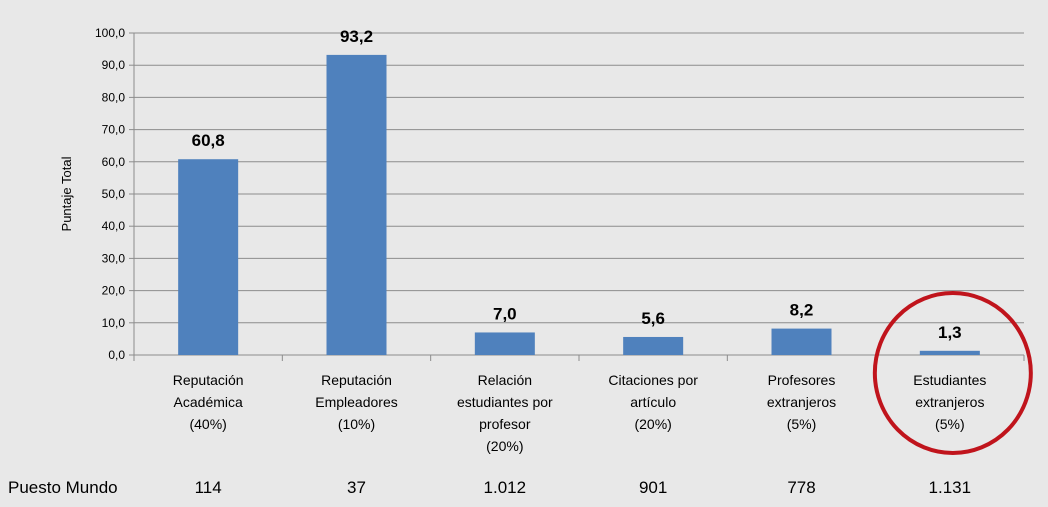 This screenshot has height=507, width=1048. What do you see at coordinates (802, 380) in the screenshot?
I see `x-category-label: Profesores` at bounding box center [802, 380].